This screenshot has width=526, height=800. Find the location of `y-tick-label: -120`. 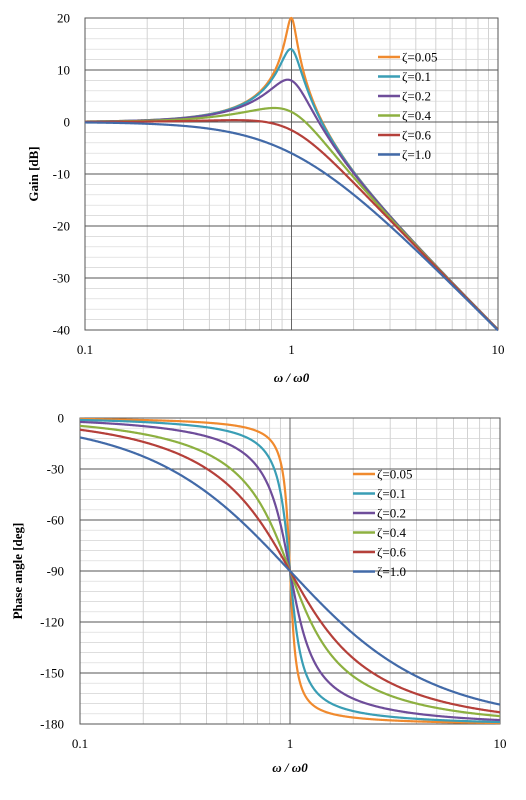

y-tick-label: -120 is located at coordinates (52, 622).